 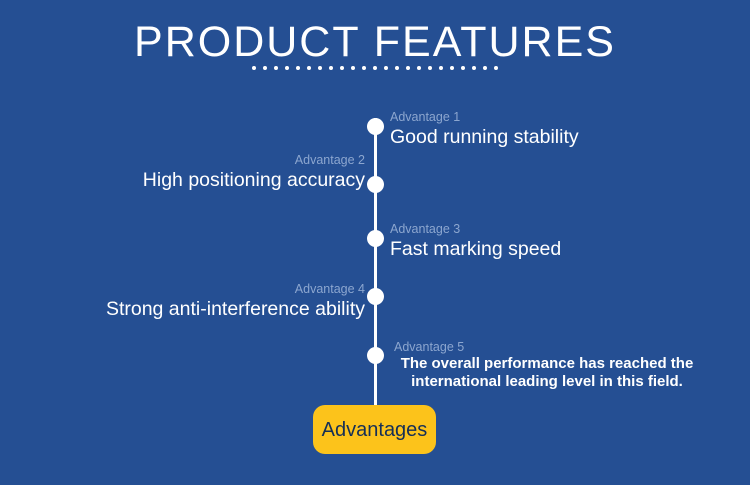 I want to click on advantage-item-2: Advantage 2 High positioning accuracy, so click(x=192, y=173).